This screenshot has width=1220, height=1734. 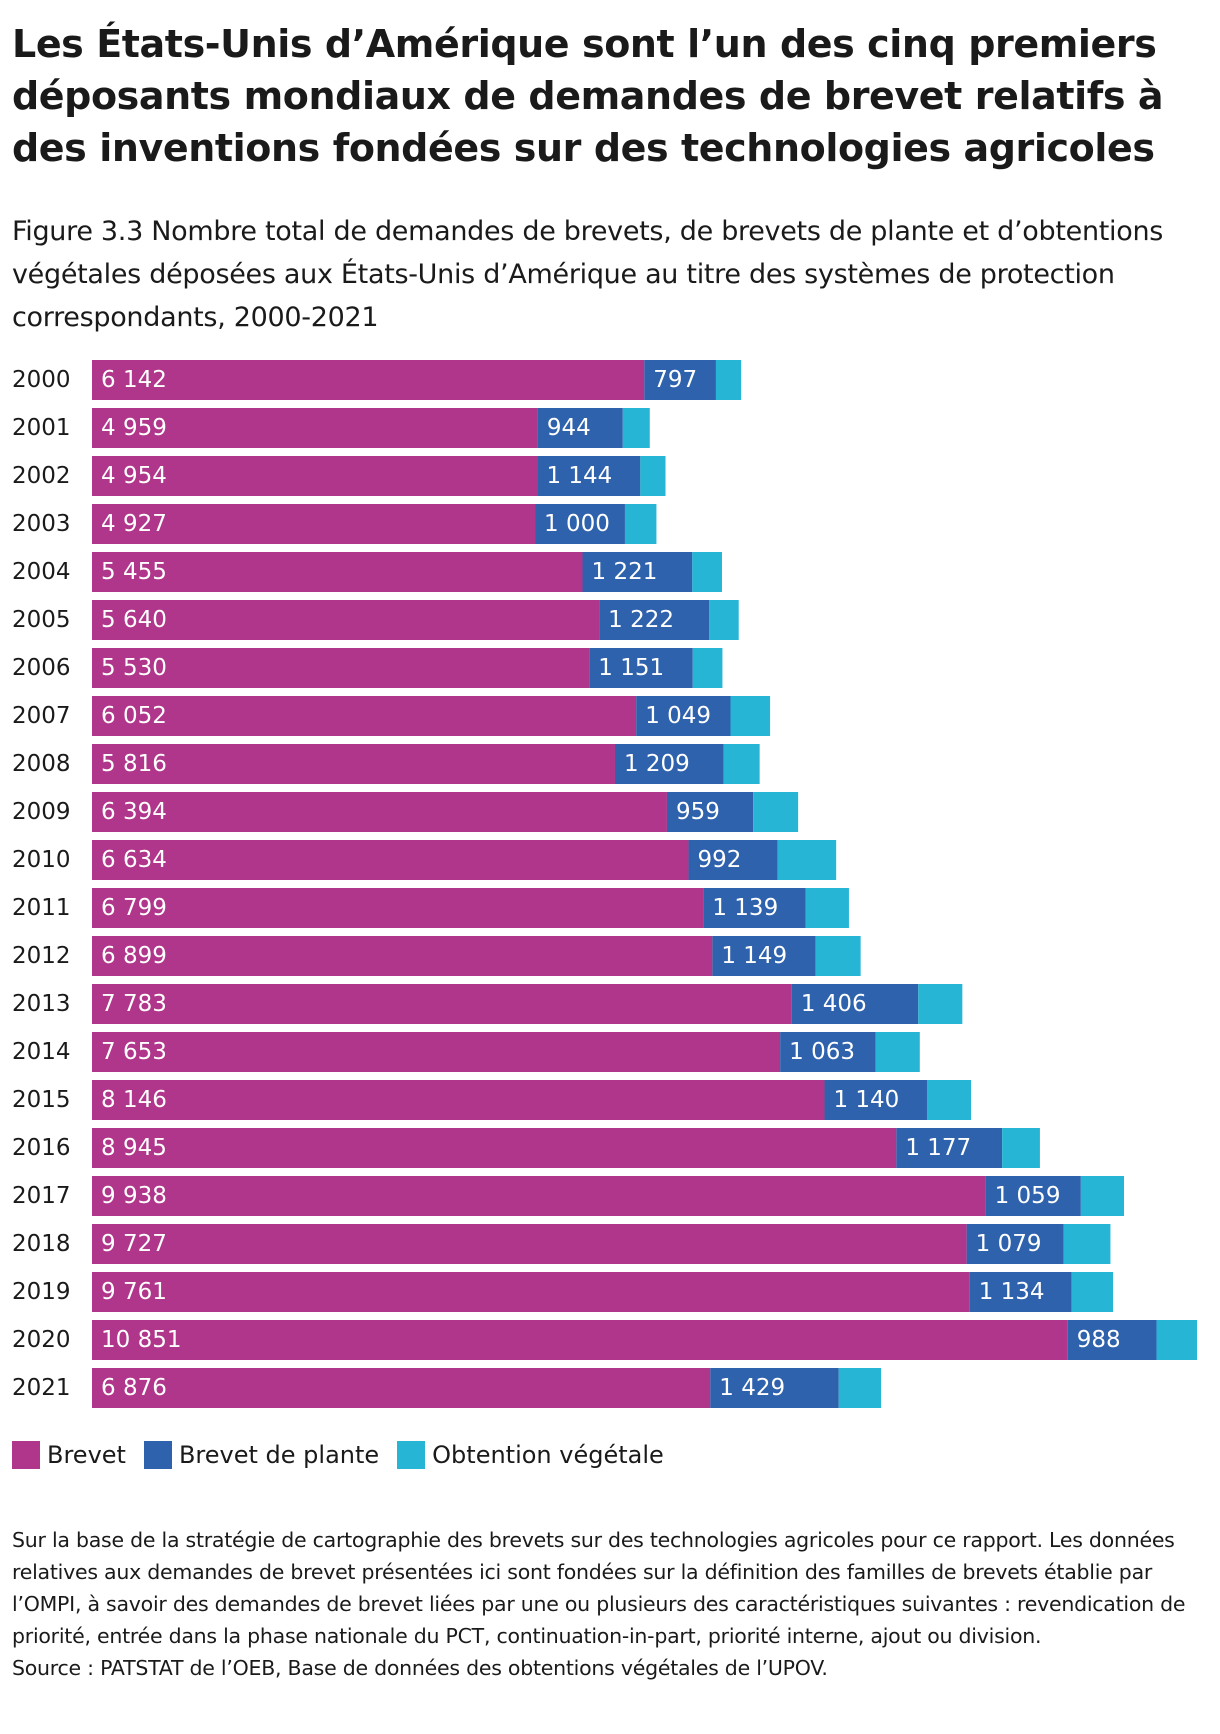 I want to click on data-label-brevet-de-plante-2015: 1 140, so click(x=866, y=1100).